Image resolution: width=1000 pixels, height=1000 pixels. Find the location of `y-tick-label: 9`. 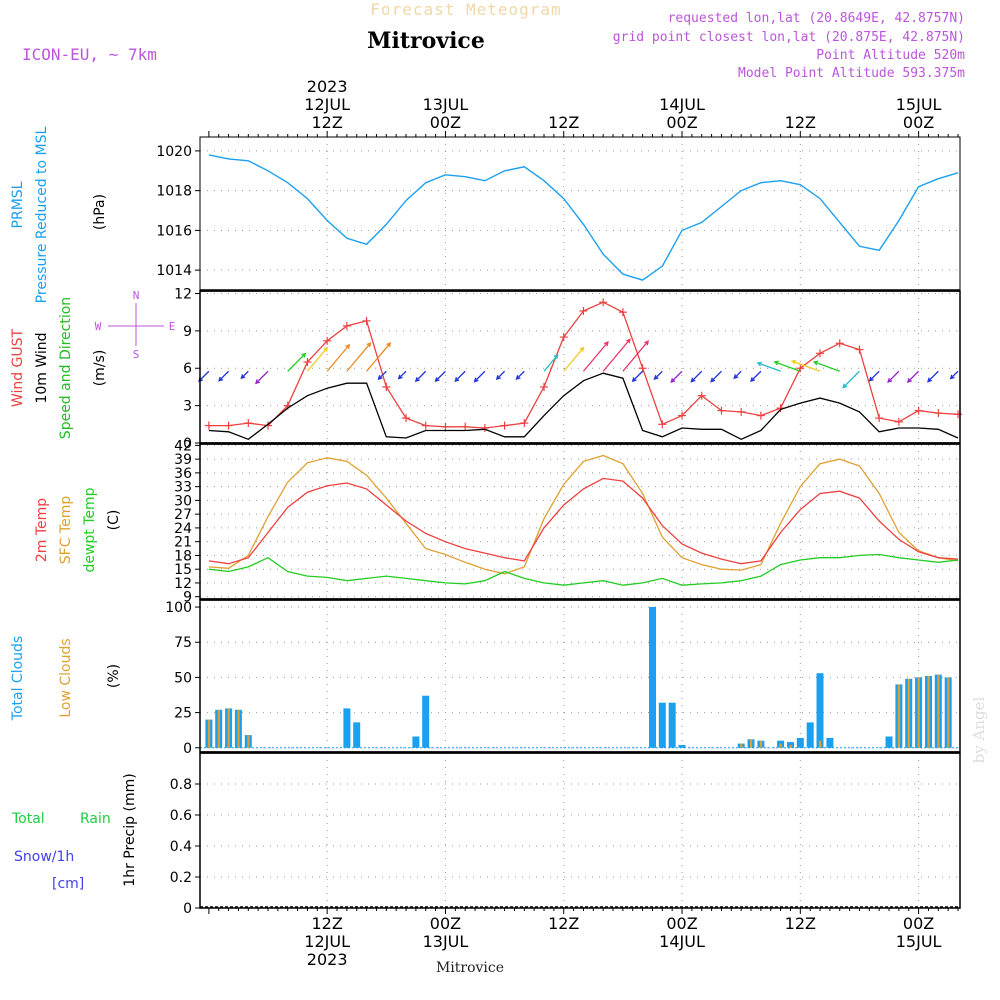

y-tick-label: 9 is located at coordinates (187, 332).